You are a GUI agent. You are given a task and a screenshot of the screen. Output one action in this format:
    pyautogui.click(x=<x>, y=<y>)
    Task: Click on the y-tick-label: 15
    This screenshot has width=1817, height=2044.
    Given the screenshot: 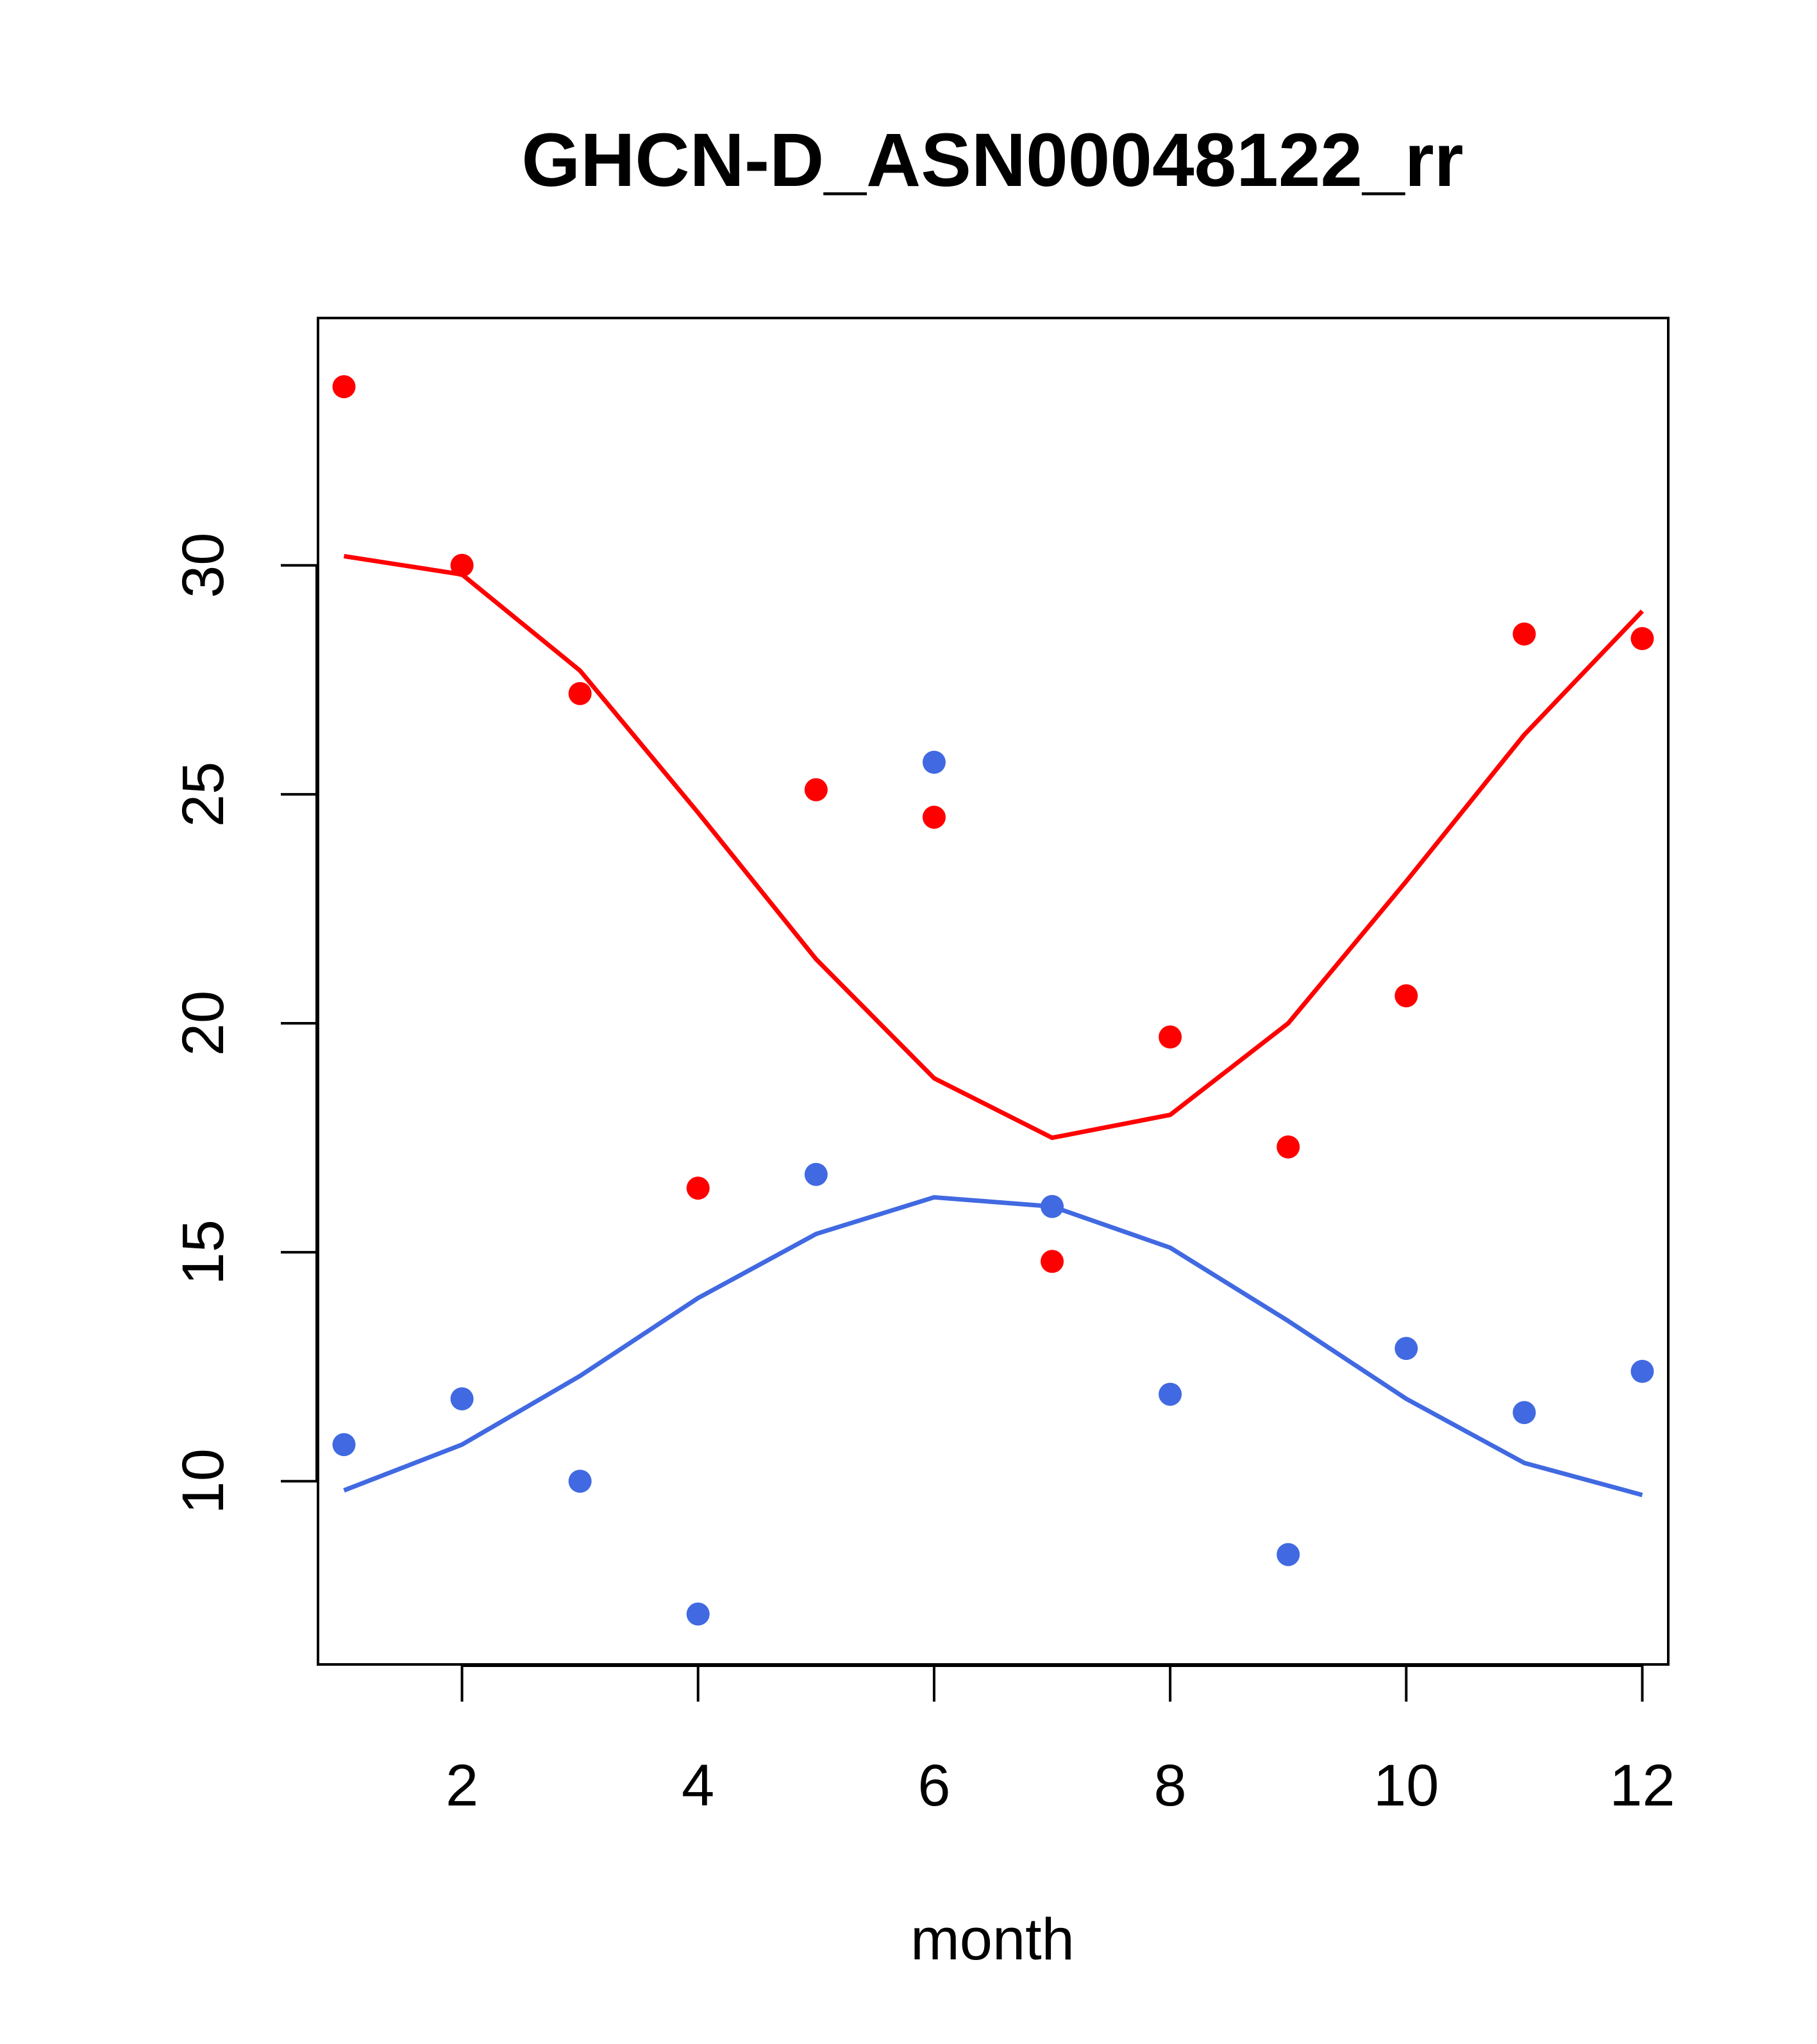 What is the action you would take?
    pyautogui.click(x=204, y=1252)
    